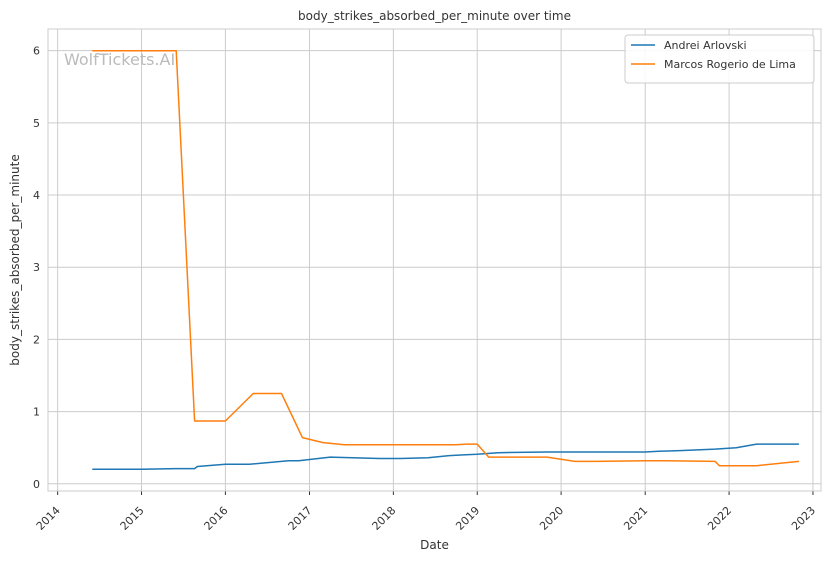 The image size is (832, 565). What do you see at coordinates (467, 518) in the screenshot?
I see `x-tick-label: 2019` at bounding box center [467, 518].